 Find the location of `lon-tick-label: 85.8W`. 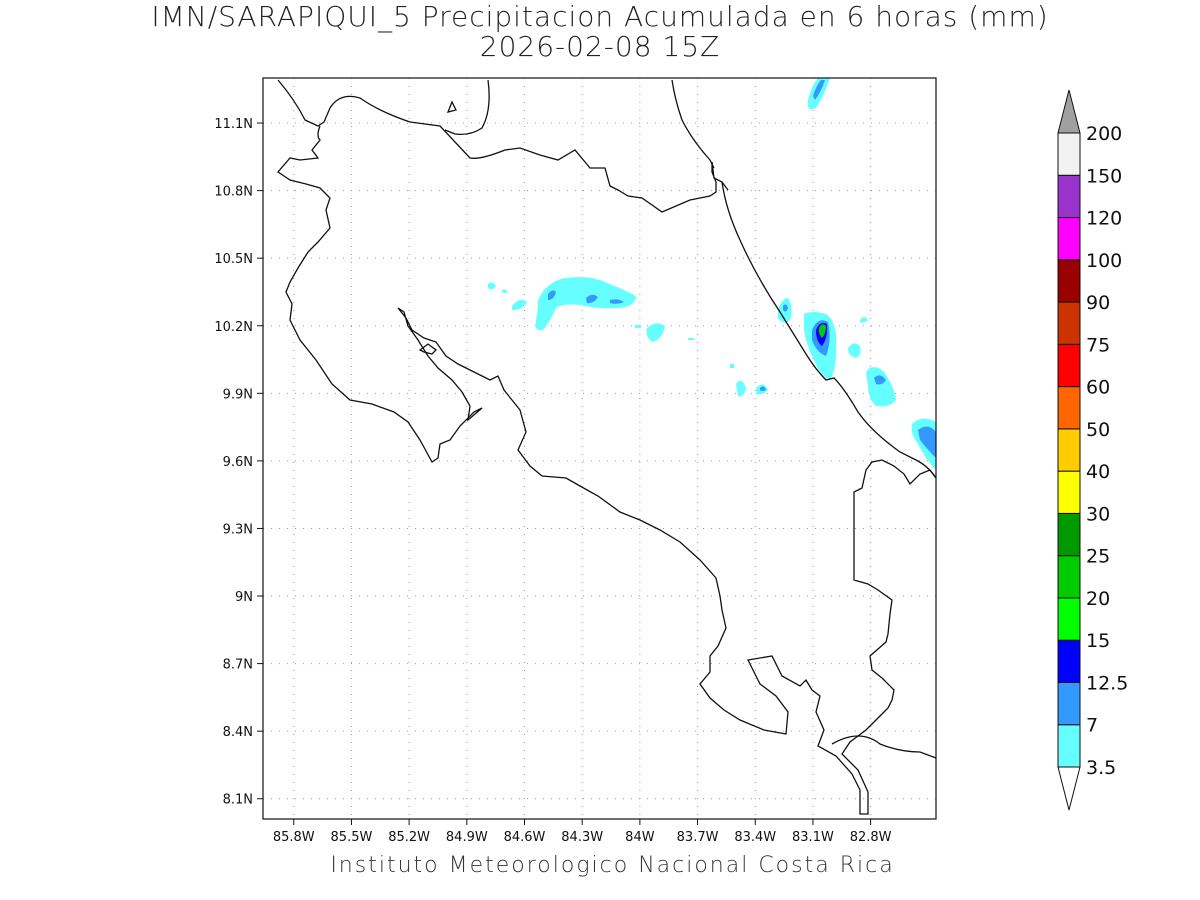

lon-tick-label: 85.8W is located at coordinates (294, 837).